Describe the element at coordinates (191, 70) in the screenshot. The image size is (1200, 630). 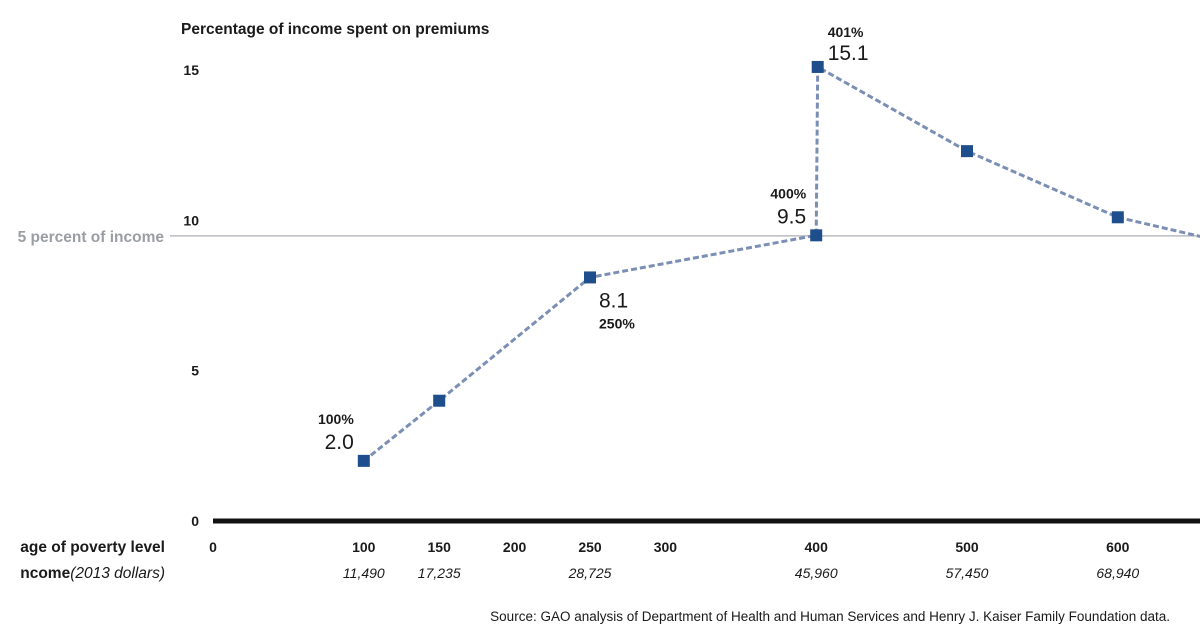
I see `y-tick-label: 15` at that location.